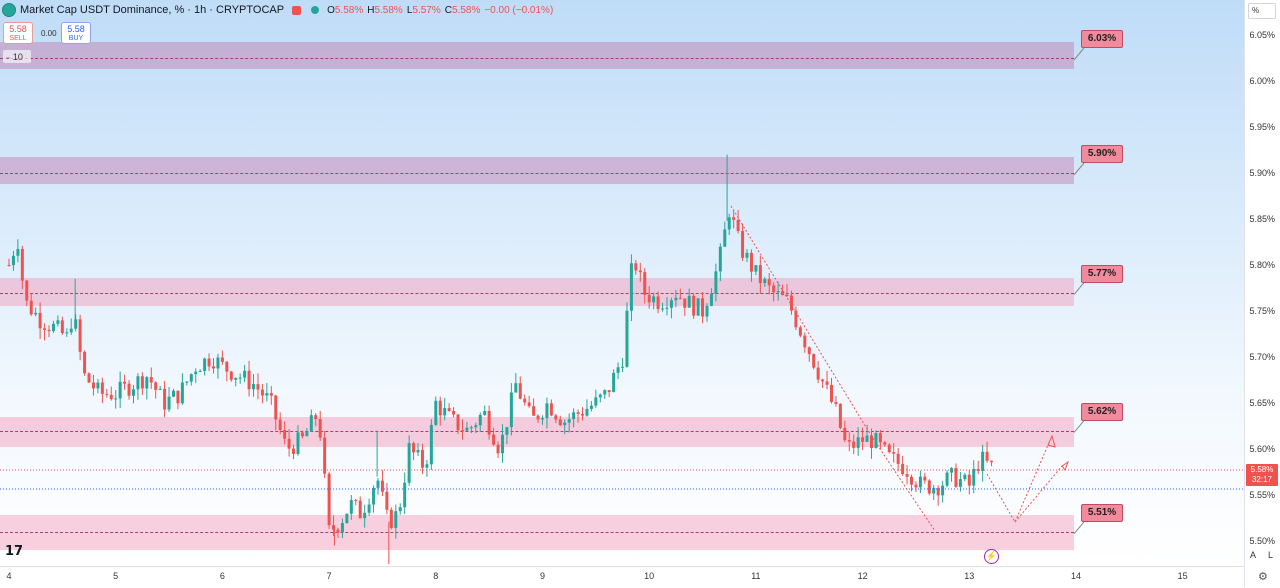 The width and height of the screenshot is (1280, 588). Describe the element at coordinates (1079, 528) in the screenshot. I see `level-tag-pointer` at that location.